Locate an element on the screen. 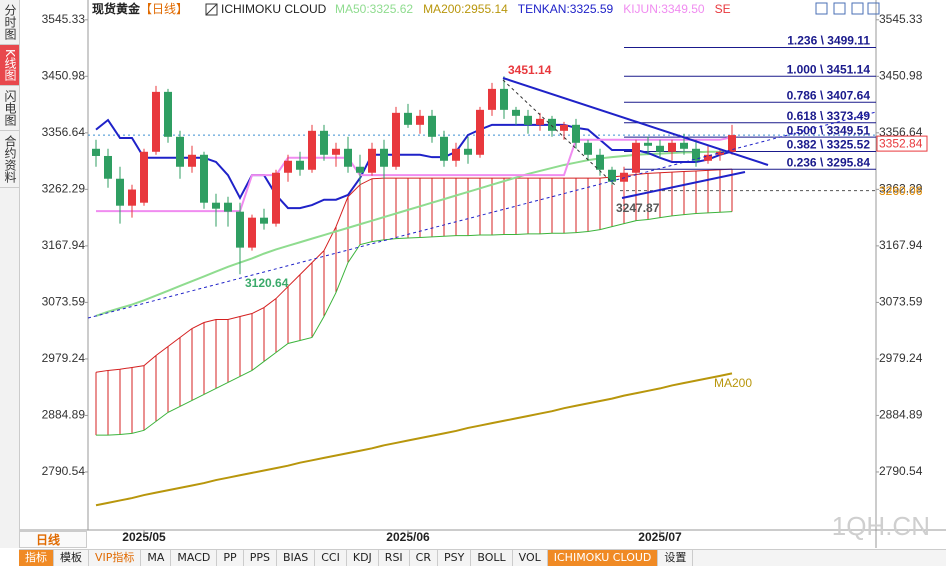 The image size is (946, 566). toolbar-tab: MA is located at coordinates (156, 558).